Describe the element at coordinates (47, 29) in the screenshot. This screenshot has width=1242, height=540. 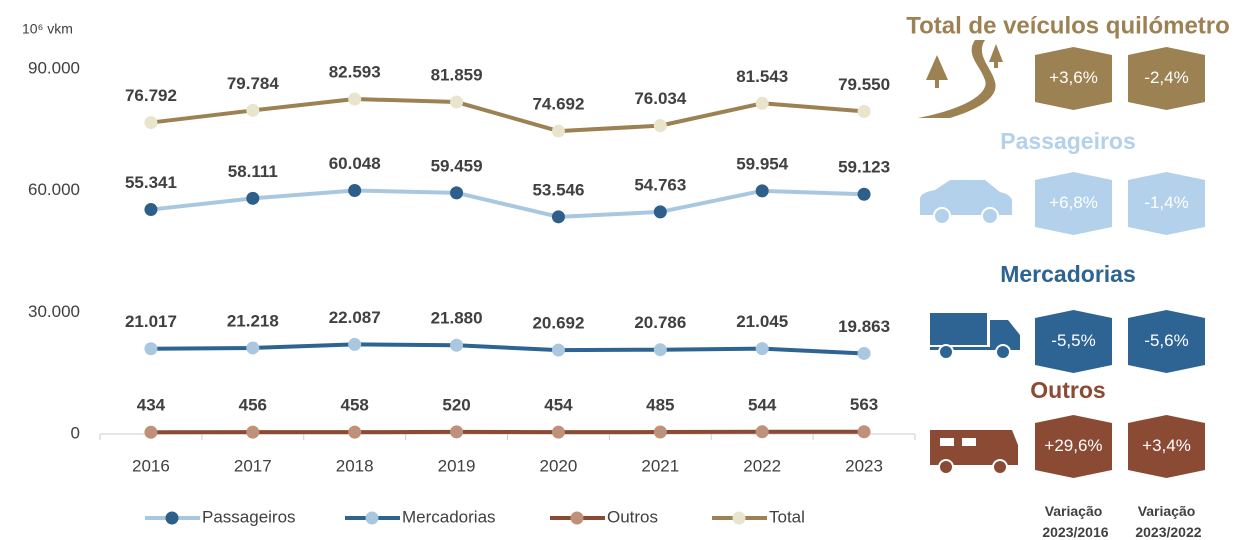
I see `y-axis-label: 10⁶ vkm` at that location.